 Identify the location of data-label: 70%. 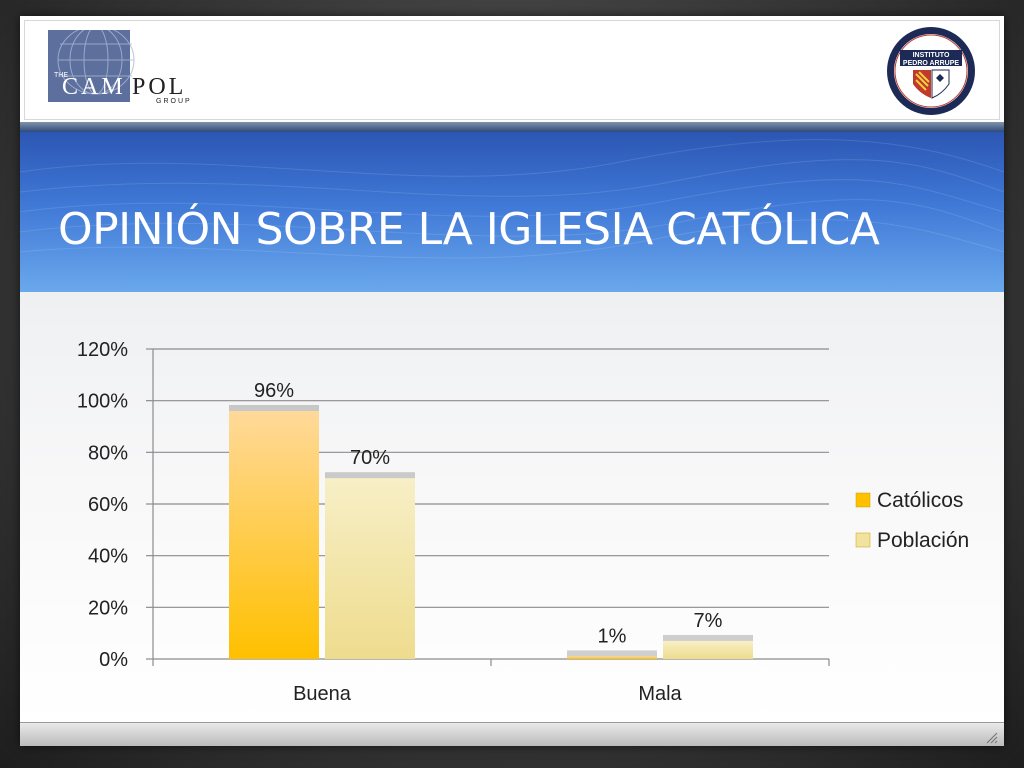
(370, 458).